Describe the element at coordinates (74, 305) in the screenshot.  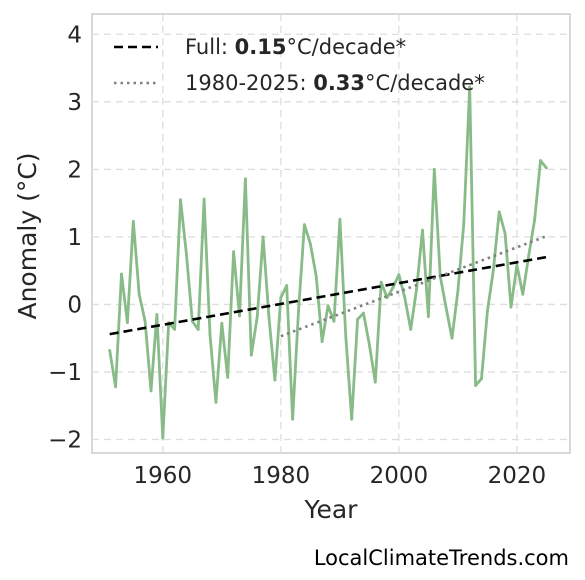
I see `y-tick-label: 0` at that location.